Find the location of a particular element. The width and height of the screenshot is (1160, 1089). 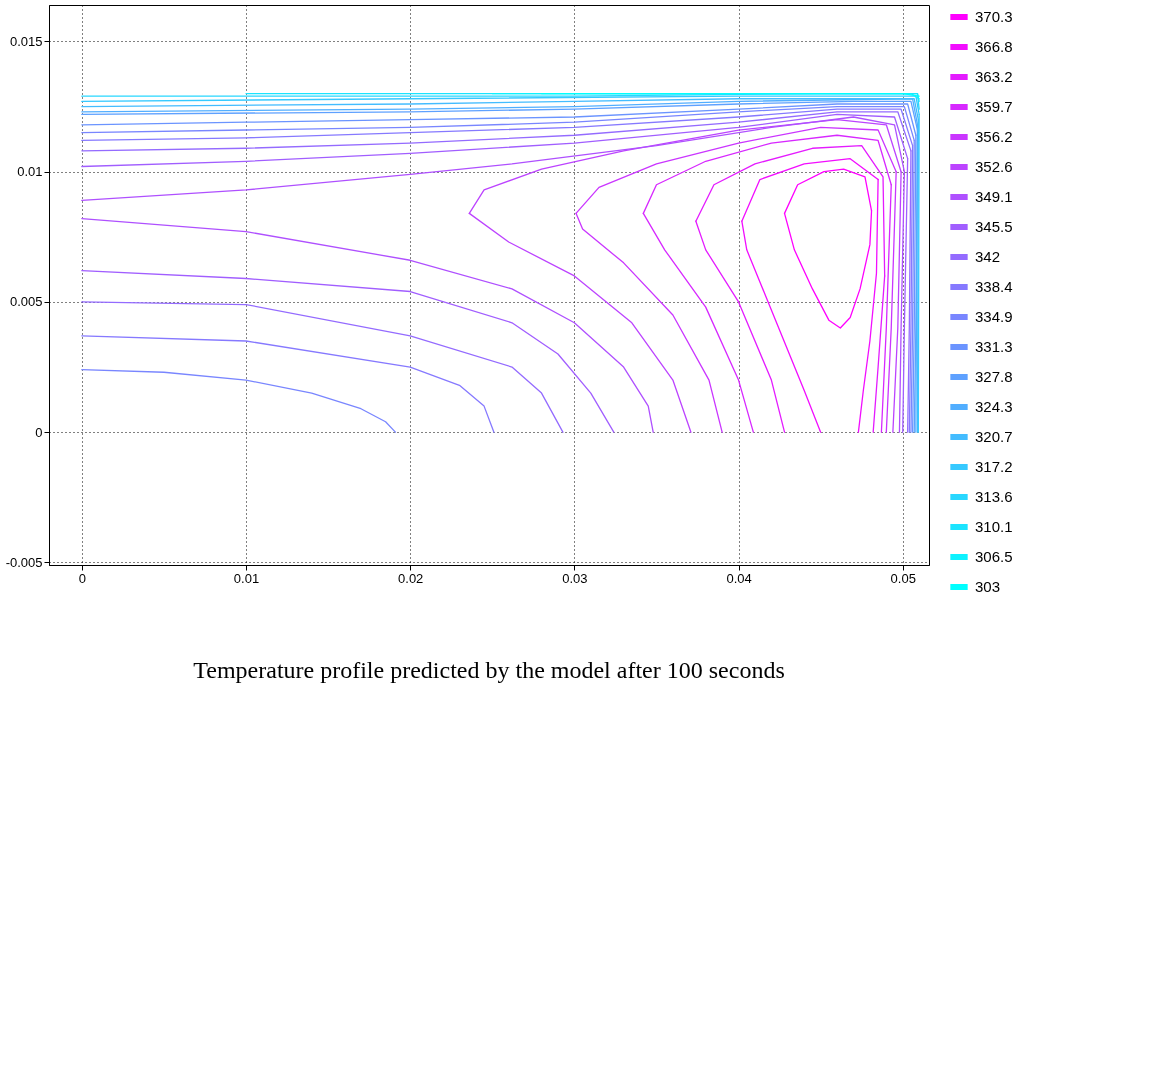

legend-label: 359.7 is located at coordinates (994, 106).